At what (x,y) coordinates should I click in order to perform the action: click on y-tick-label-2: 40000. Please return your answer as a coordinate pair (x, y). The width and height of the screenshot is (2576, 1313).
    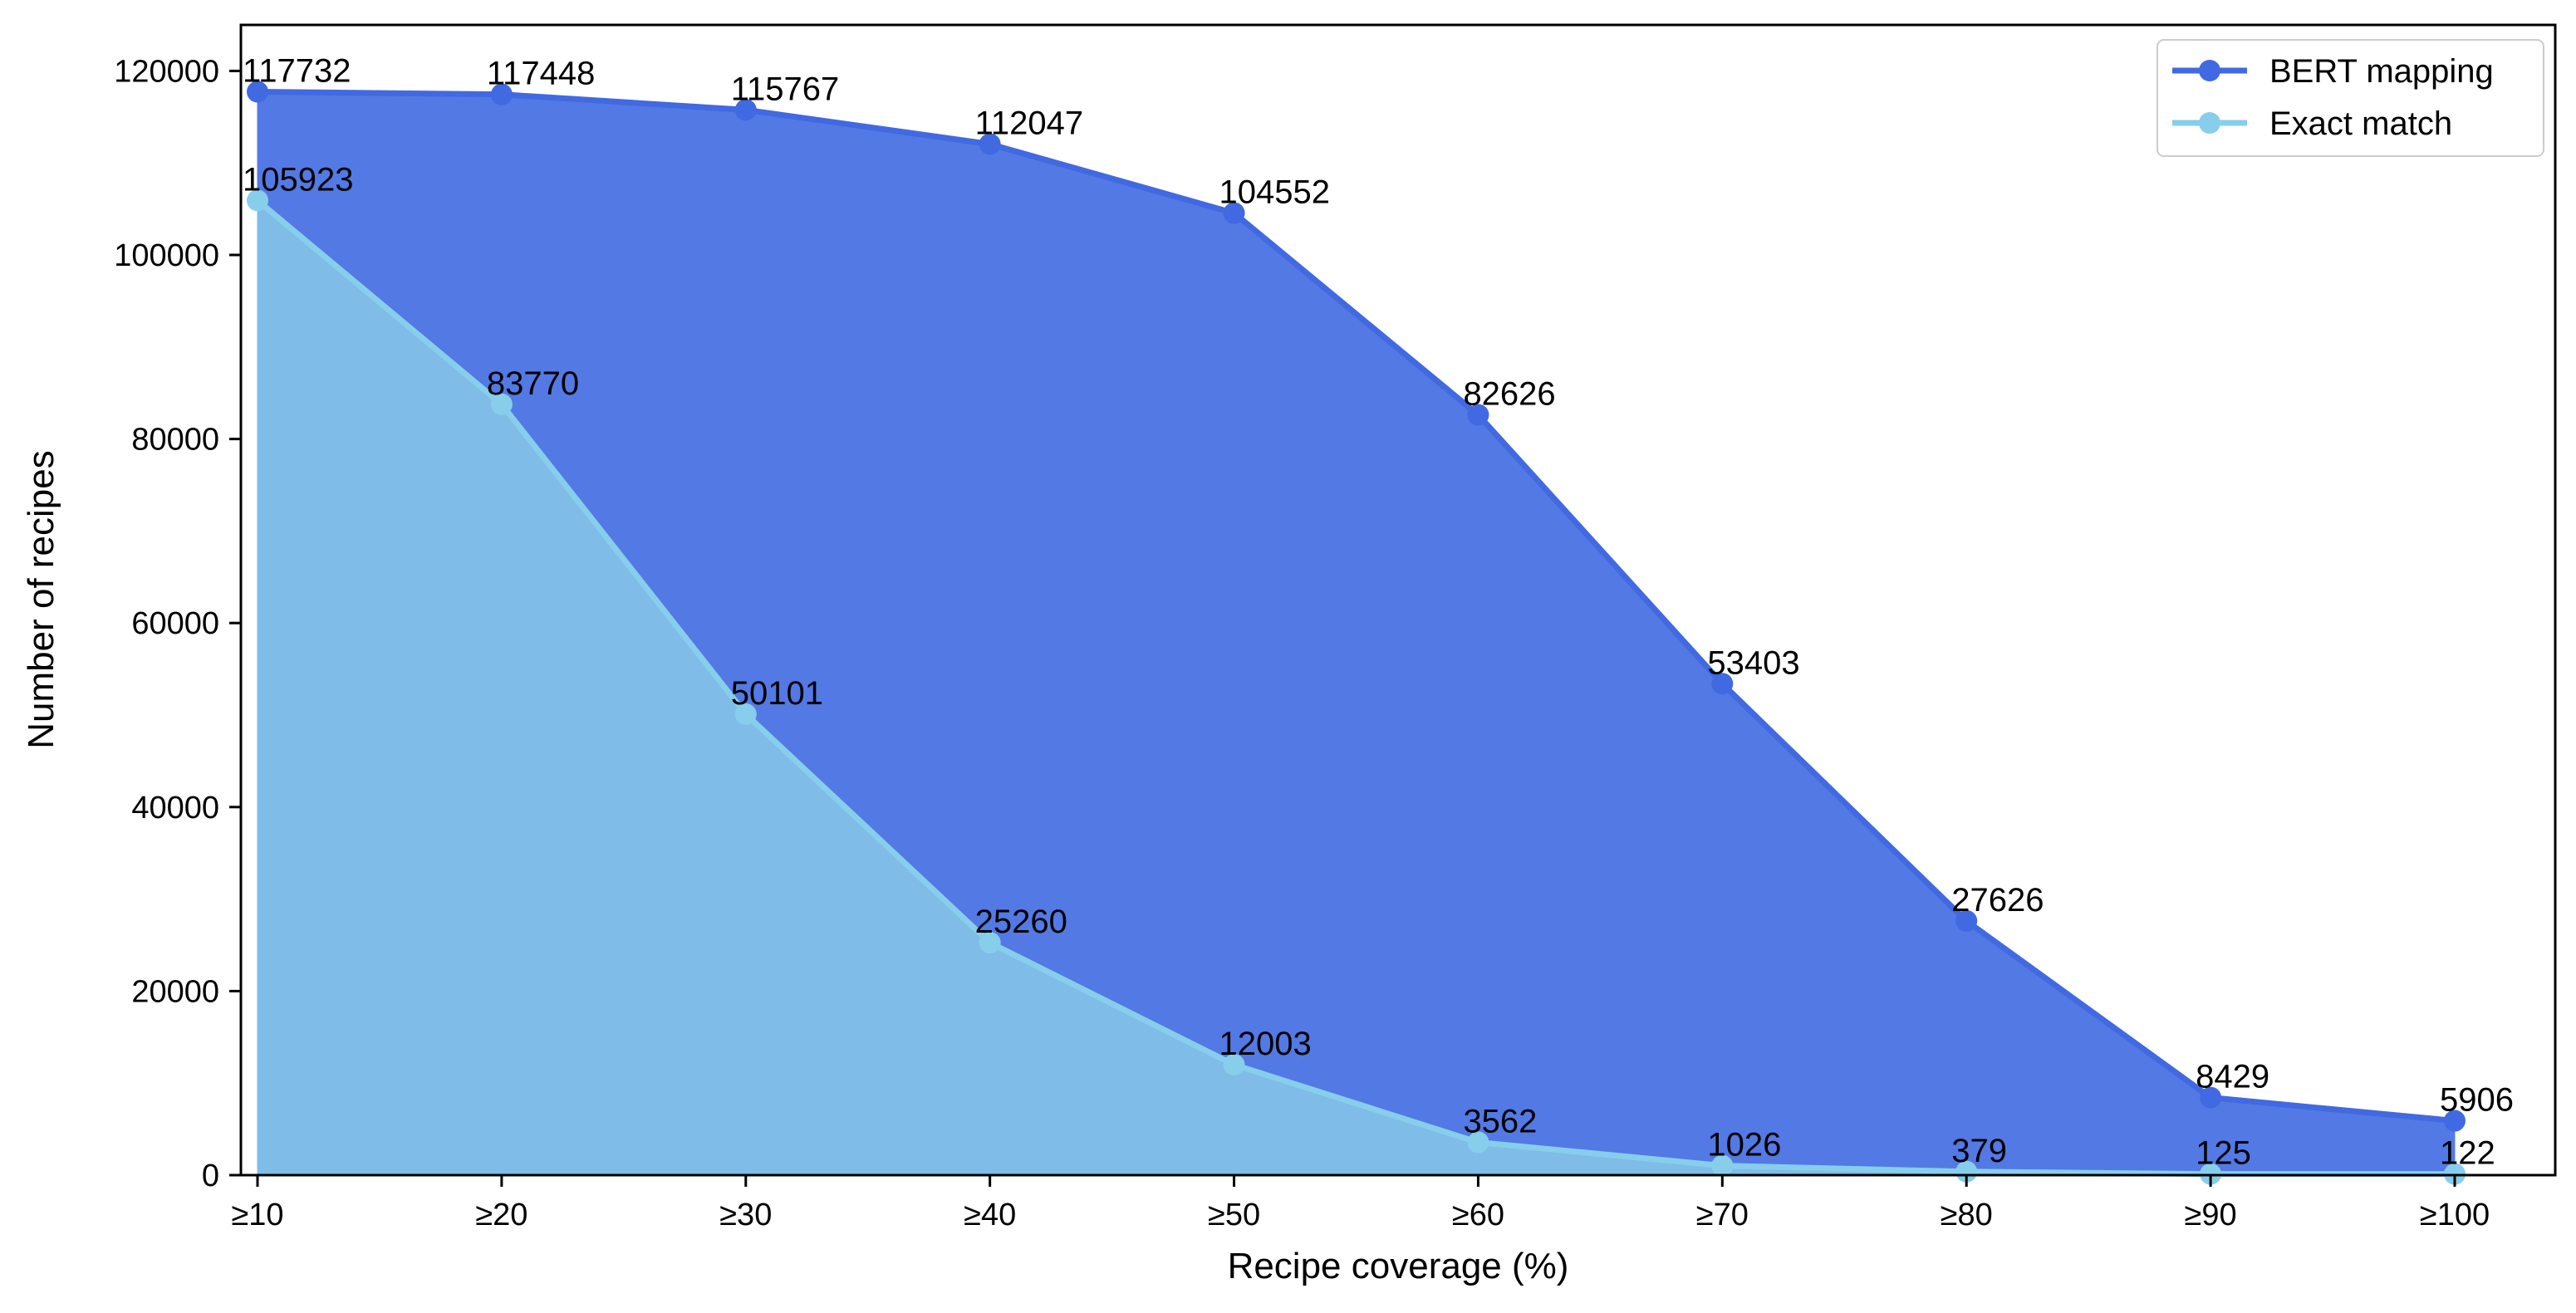
    Looking at the image, I should click on (175, 808).